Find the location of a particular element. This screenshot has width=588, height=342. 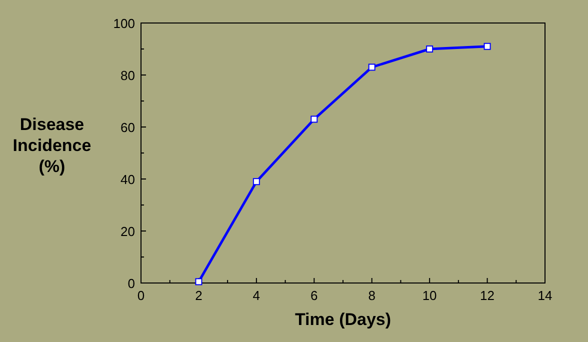

x-tick-label: 8 is located at coordinates (372, 295).